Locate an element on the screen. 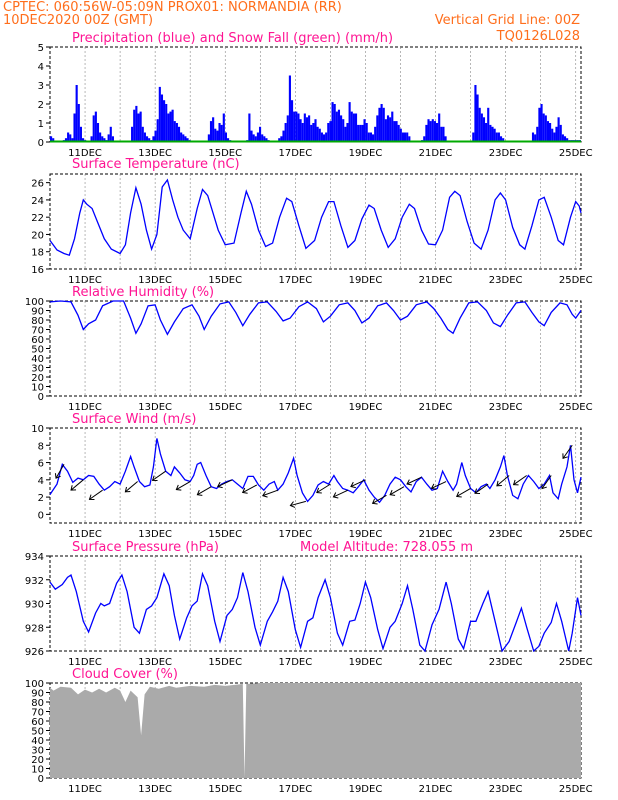 Image resolution: width=618 pixels, height=800 pixels. humidity-frame is located at coordinates (315, 348).